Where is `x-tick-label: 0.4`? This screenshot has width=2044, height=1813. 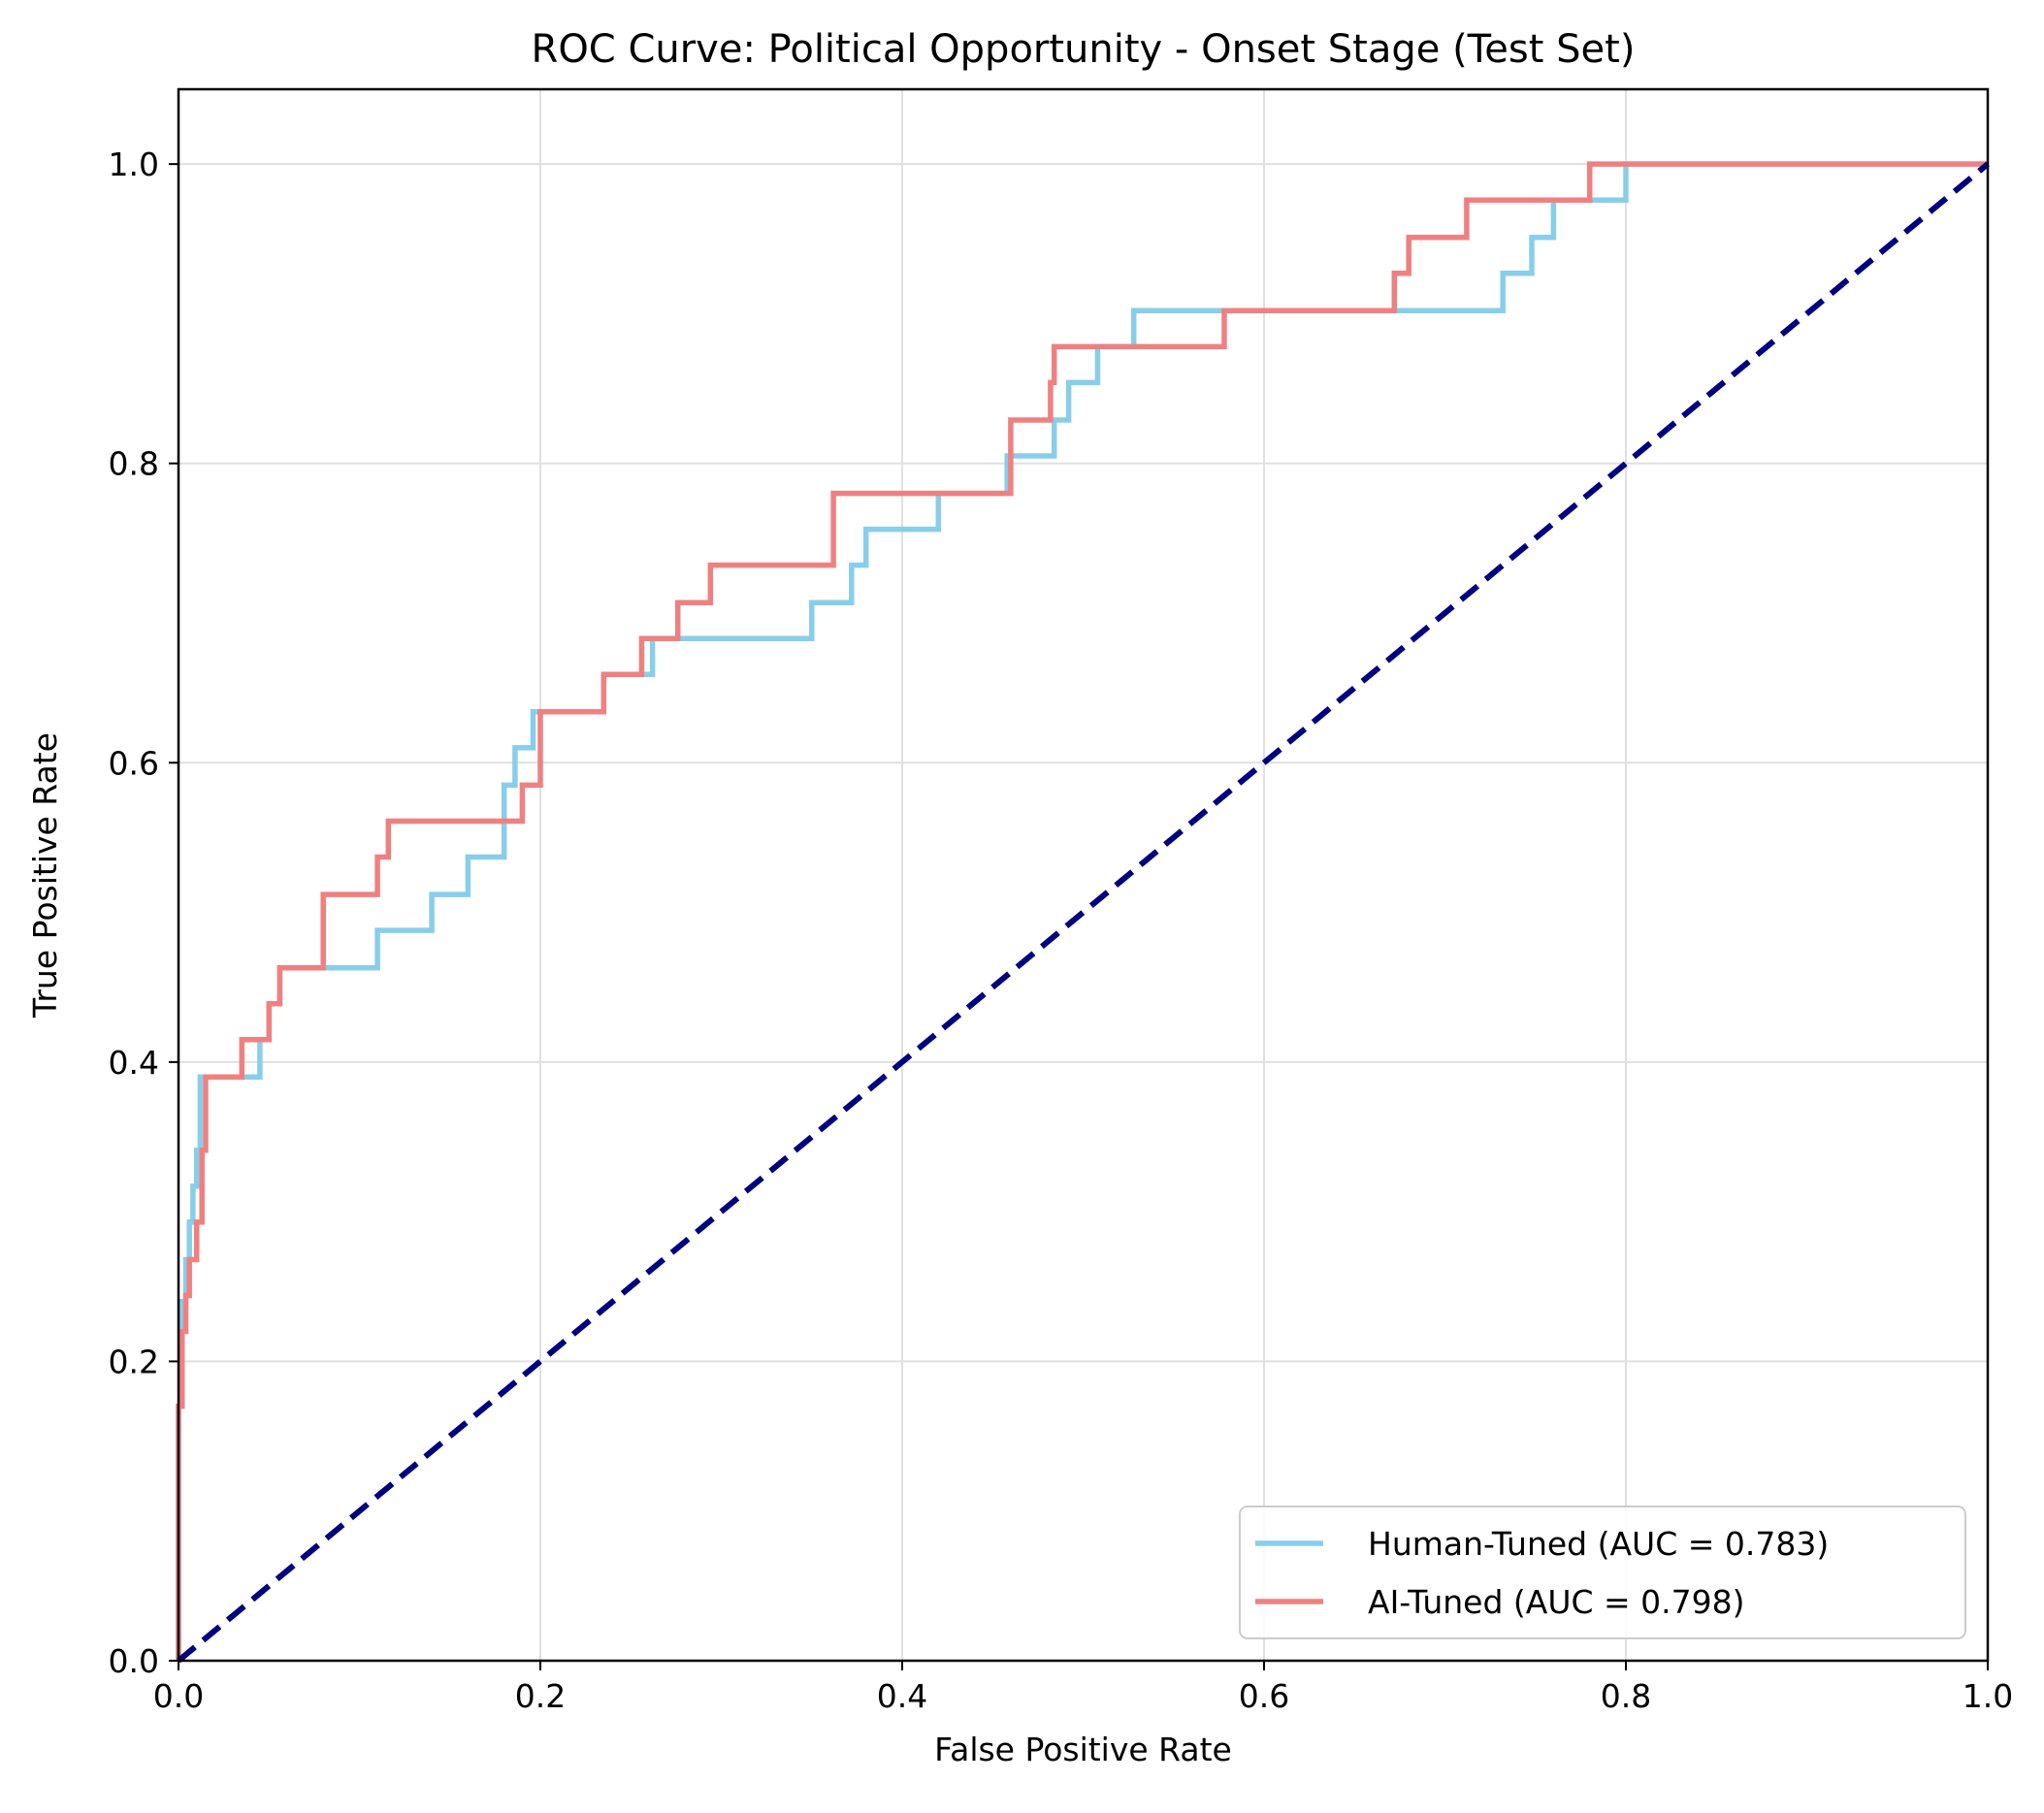 x-tick-label: 0.4 is located at coordinates (902, 1696).